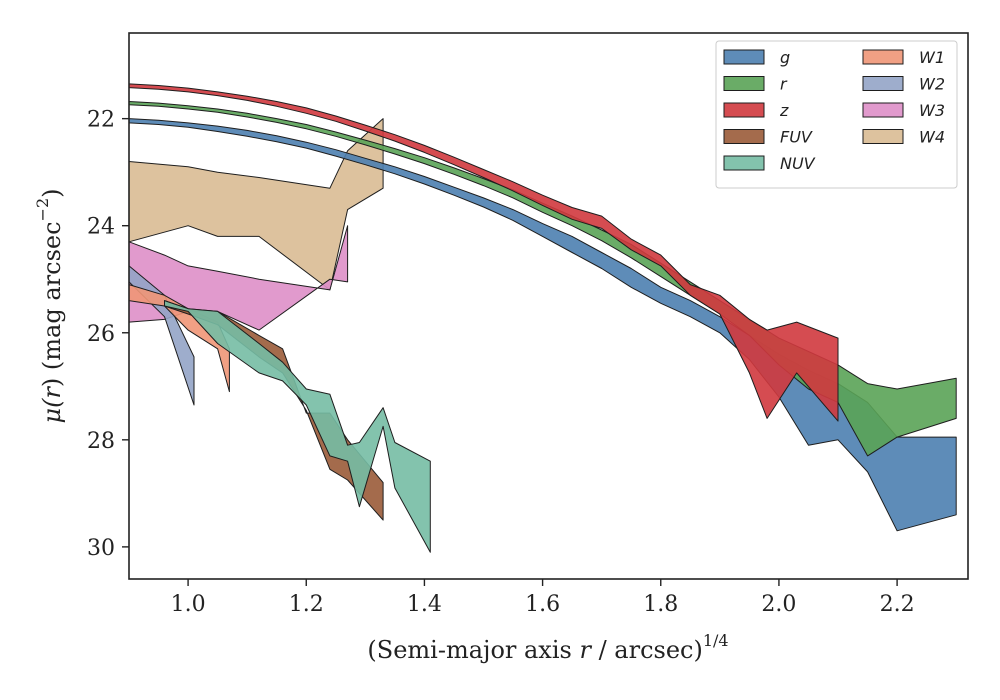 Image resolution: width=1000 pixels, height=700 pixels. What do you see at coordinates (101, 441) in the screenshot?
I see `y-tick-label: 28` at bounding box center [101, 441].